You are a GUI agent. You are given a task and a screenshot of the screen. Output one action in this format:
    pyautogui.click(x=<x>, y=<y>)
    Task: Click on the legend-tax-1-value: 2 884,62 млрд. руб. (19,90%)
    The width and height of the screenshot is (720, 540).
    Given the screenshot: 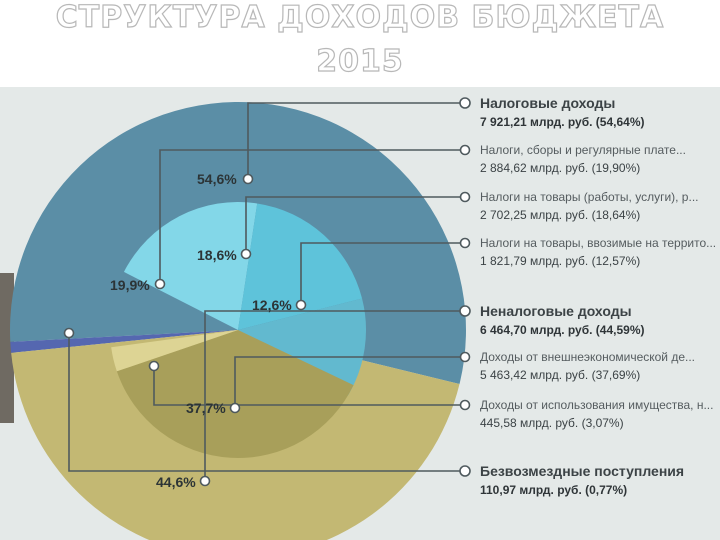 What is the action you would take?
    pyautogui.click(x=560, y=168)
    